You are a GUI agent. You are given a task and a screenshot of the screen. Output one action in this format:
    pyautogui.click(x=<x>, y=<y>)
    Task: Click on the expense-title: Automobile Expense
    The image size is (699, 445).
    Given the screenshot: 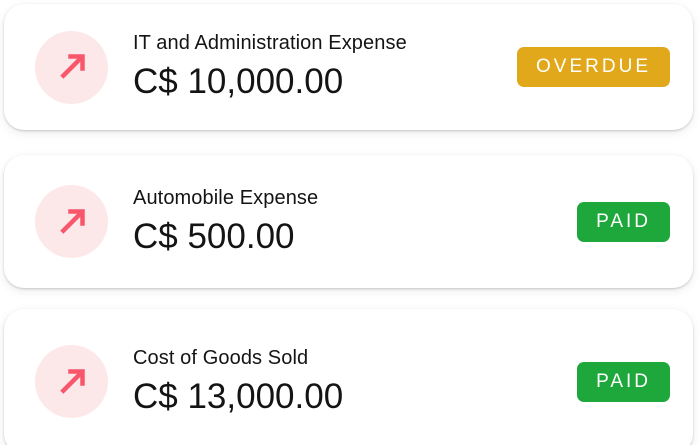 What is the action you would take?
    pyautogui.click(x=226, y=197)
    